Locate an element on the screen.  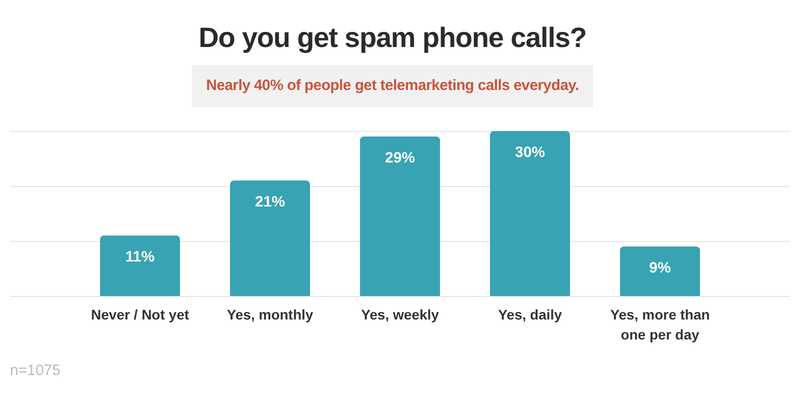
x-tick-label: Never / Not yet is located at coordinates (140, 314).